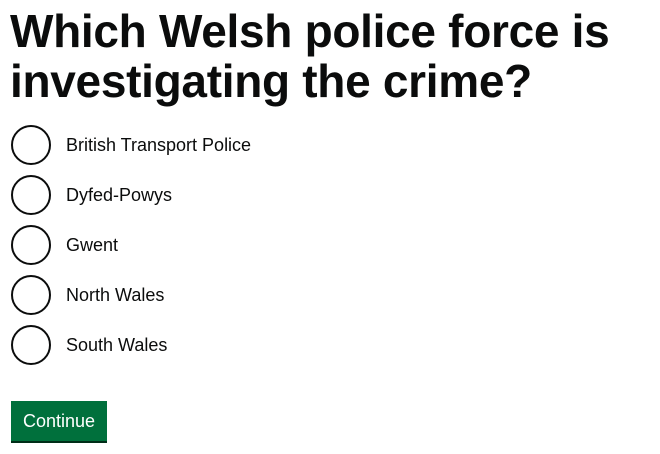 The width and height of the screenshot is (660, 454). I want to click on radio-label: South Wales, so click(117, 345).